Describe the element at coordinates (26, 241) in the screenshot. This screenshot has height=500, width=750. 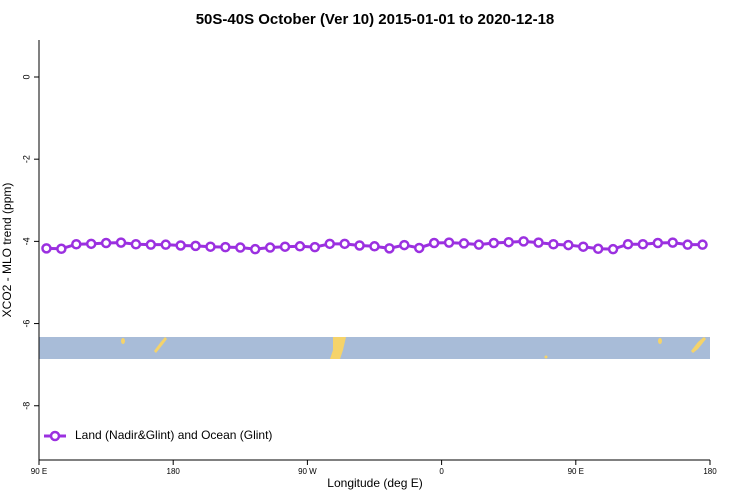
I see `y-tick-label: -4` at that location.